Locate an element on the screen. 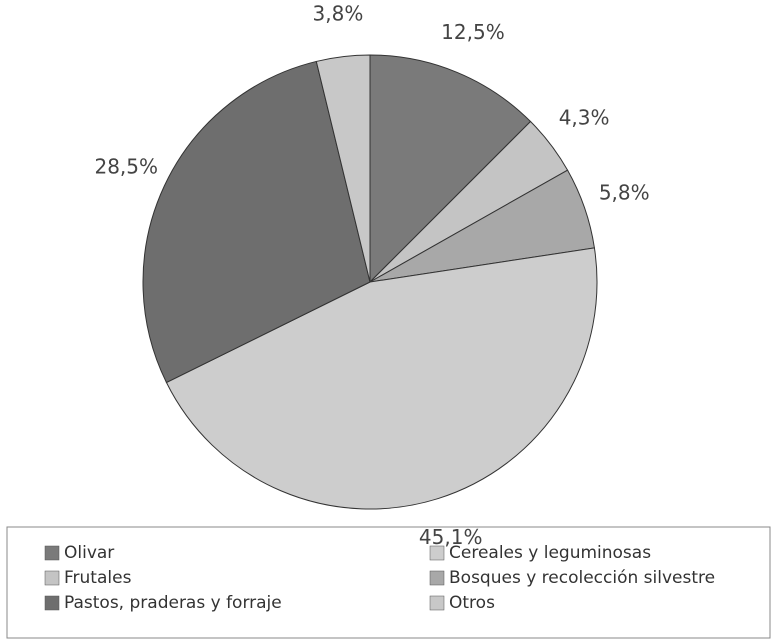  legend-label: Olivar is located at coordinates (89, 553).